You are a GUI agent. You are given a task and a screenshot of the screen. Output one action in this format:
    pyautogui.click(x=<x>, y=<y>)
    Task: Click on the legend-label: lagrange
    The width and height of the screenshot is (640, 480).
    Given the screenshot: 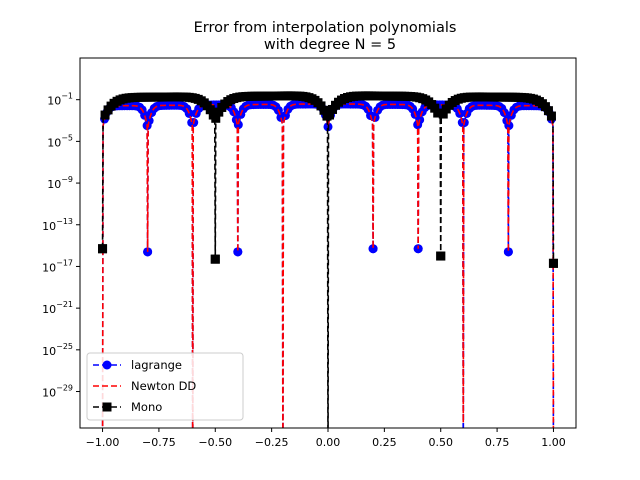 What is the action you would take?
    pyautogui.click(x=156, y=365)
    